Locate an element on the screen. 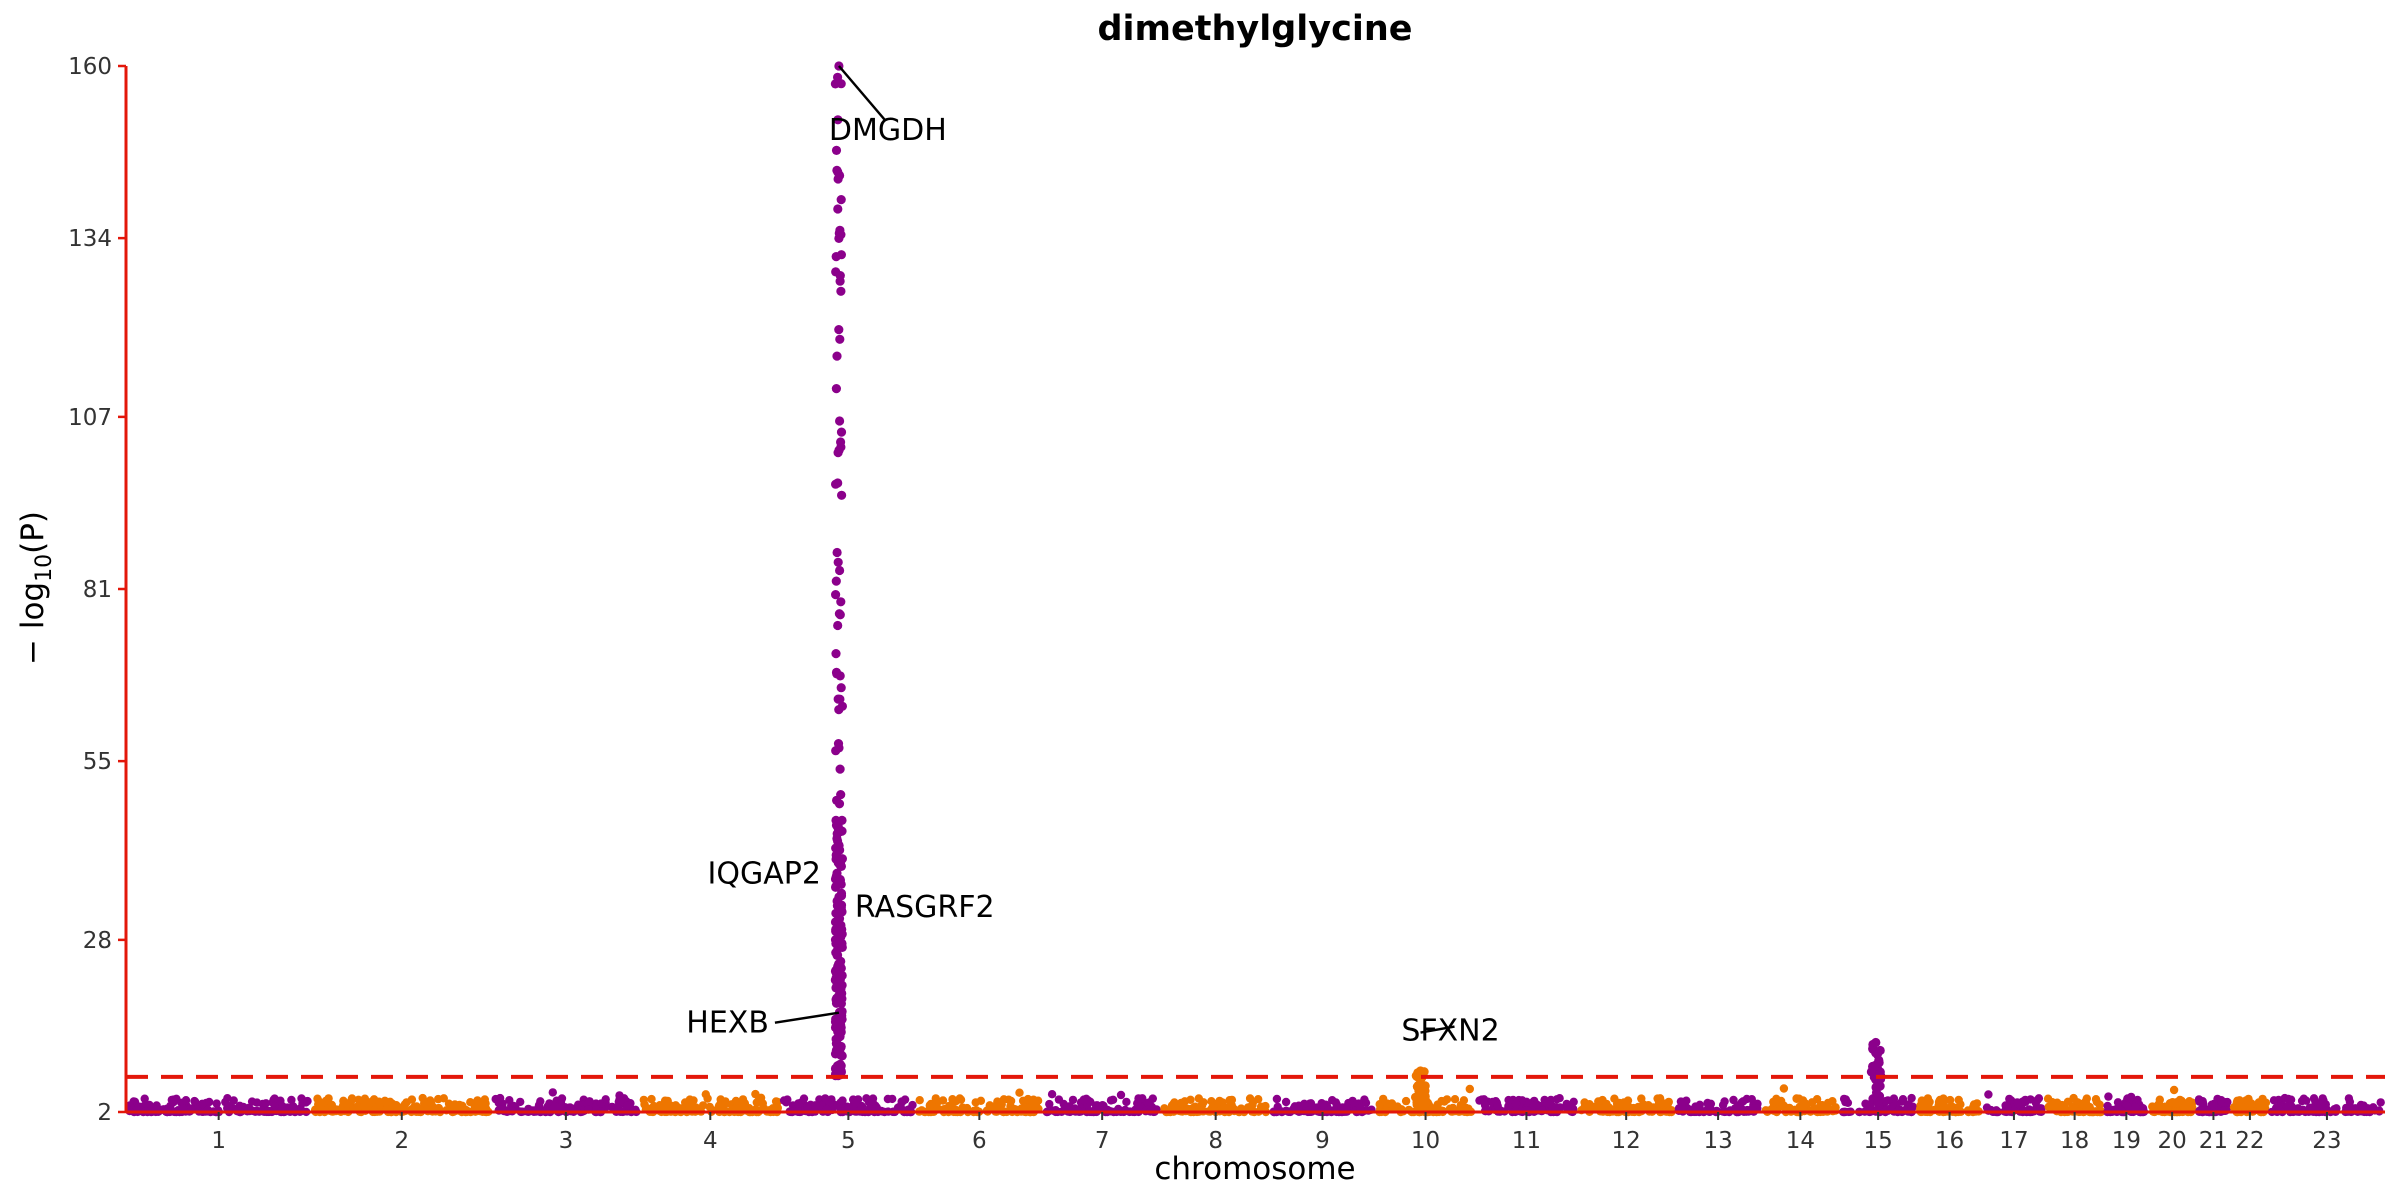  y-tick-label: 28 is located at coordinates (97, 941).